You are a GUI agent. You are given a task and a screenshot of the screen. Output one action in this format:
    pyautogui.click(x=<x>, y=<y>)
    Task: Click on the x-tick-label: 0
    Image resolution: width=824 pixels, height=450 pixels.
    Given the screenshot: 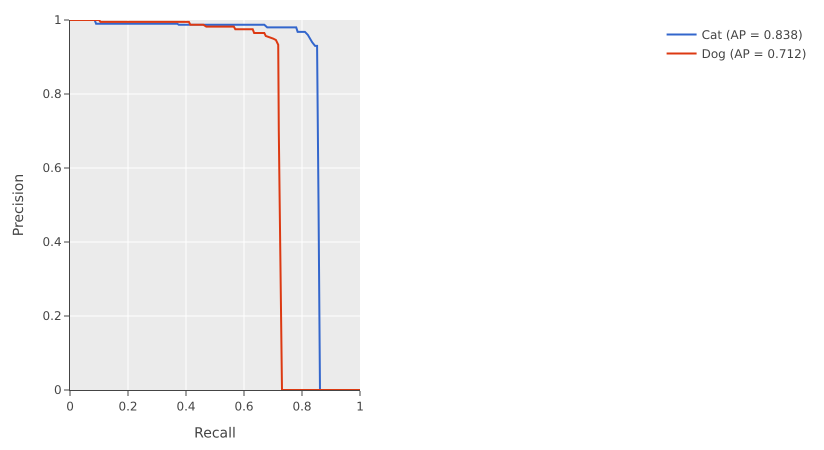 What is the action you would take?
    pyautogui.click(x=70, y=406)
    